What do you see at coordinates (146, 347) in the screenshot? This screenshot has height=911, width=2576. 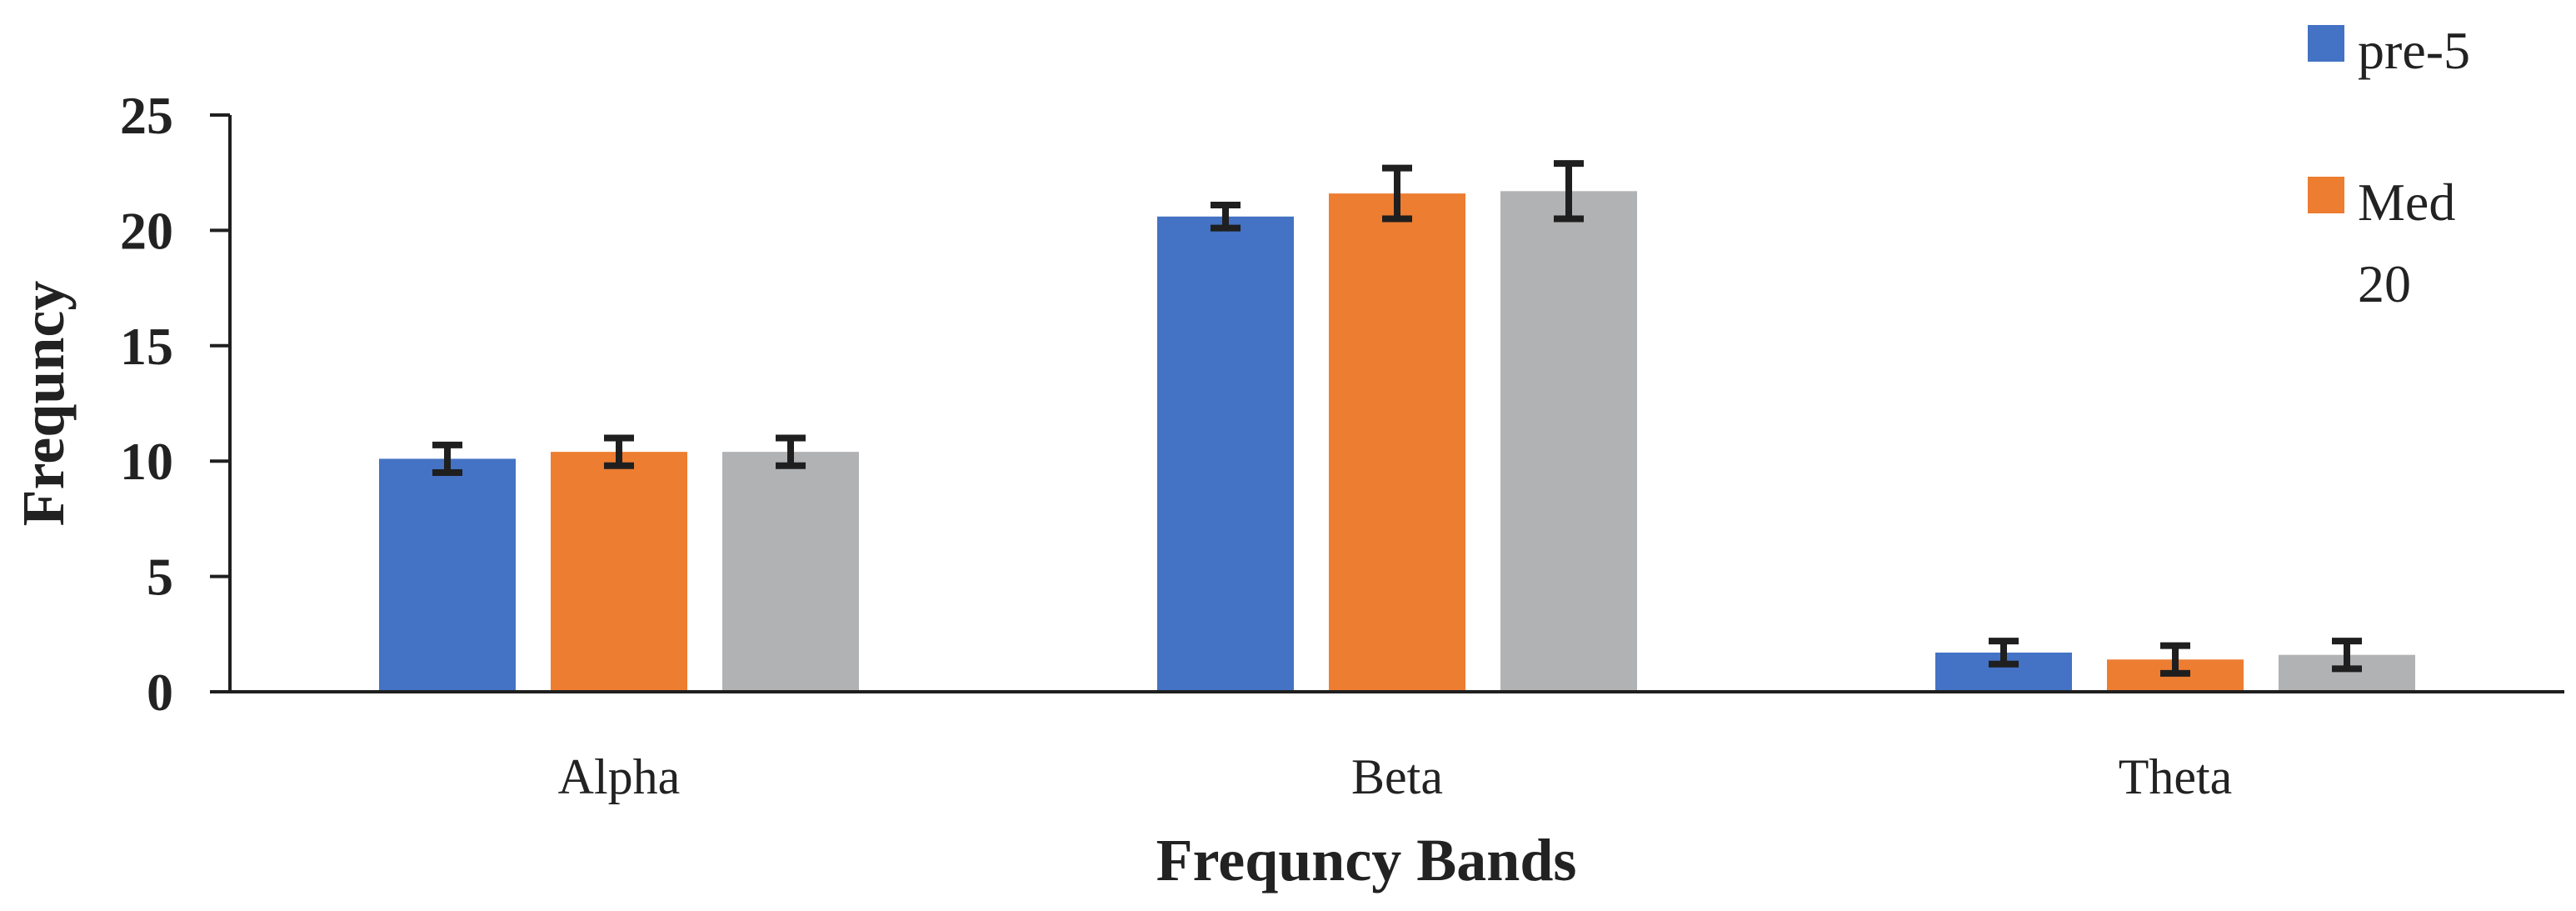 I see `y-tick-label-15: 15` at bounding box center [146, 347].